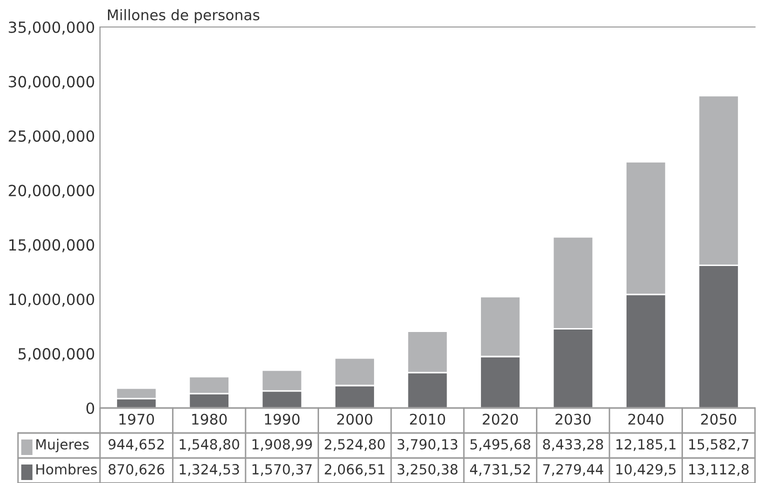 The image size is (763, 483). What do you see at coordinates (51, 245) in the screenshot?
I see `y-tick-label: 15,000,000` at bounding box center [51, 245].